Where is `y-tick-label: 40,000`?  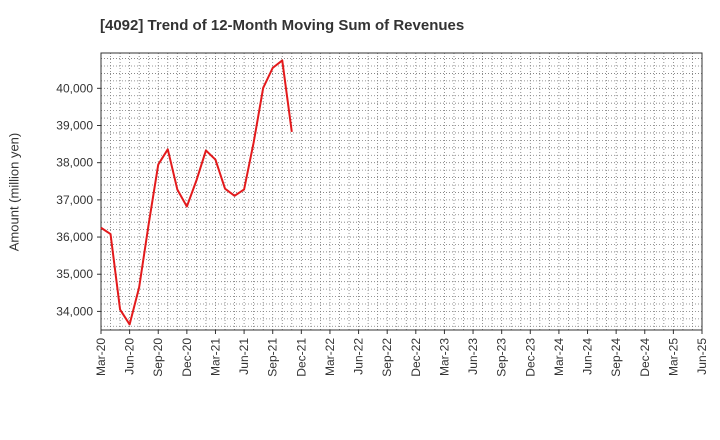
y-tick-label: 40,000 is located at coordinates (74, 88).